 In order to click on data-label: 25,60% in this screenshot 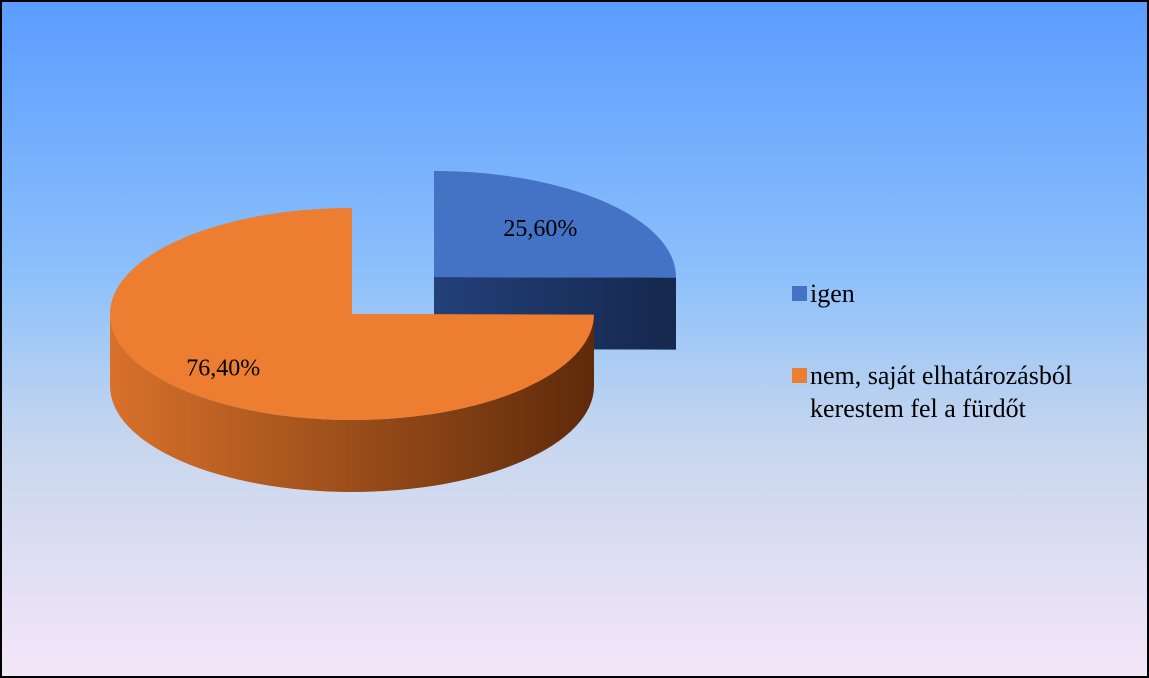, I will do `click(540, 229)`.